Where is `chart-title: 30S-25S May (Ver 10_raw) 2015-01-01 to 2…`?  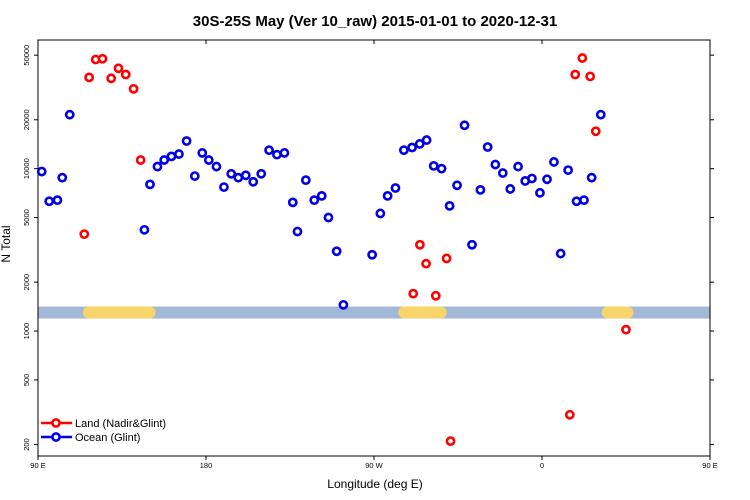
chart-title: 30S-25S May (Ver 10_raw) 2015-01-01 to 2… is located at coordinates (375, 21).